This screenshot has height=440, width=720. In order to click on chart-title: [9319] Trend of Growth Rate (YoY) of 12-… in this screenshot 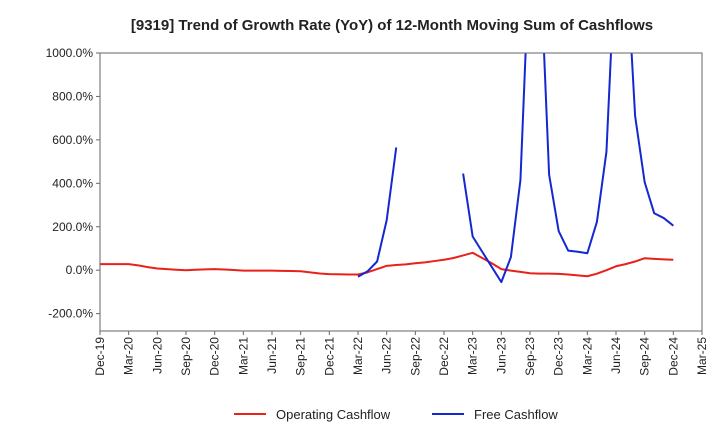, I will do `click(392, 25)`.